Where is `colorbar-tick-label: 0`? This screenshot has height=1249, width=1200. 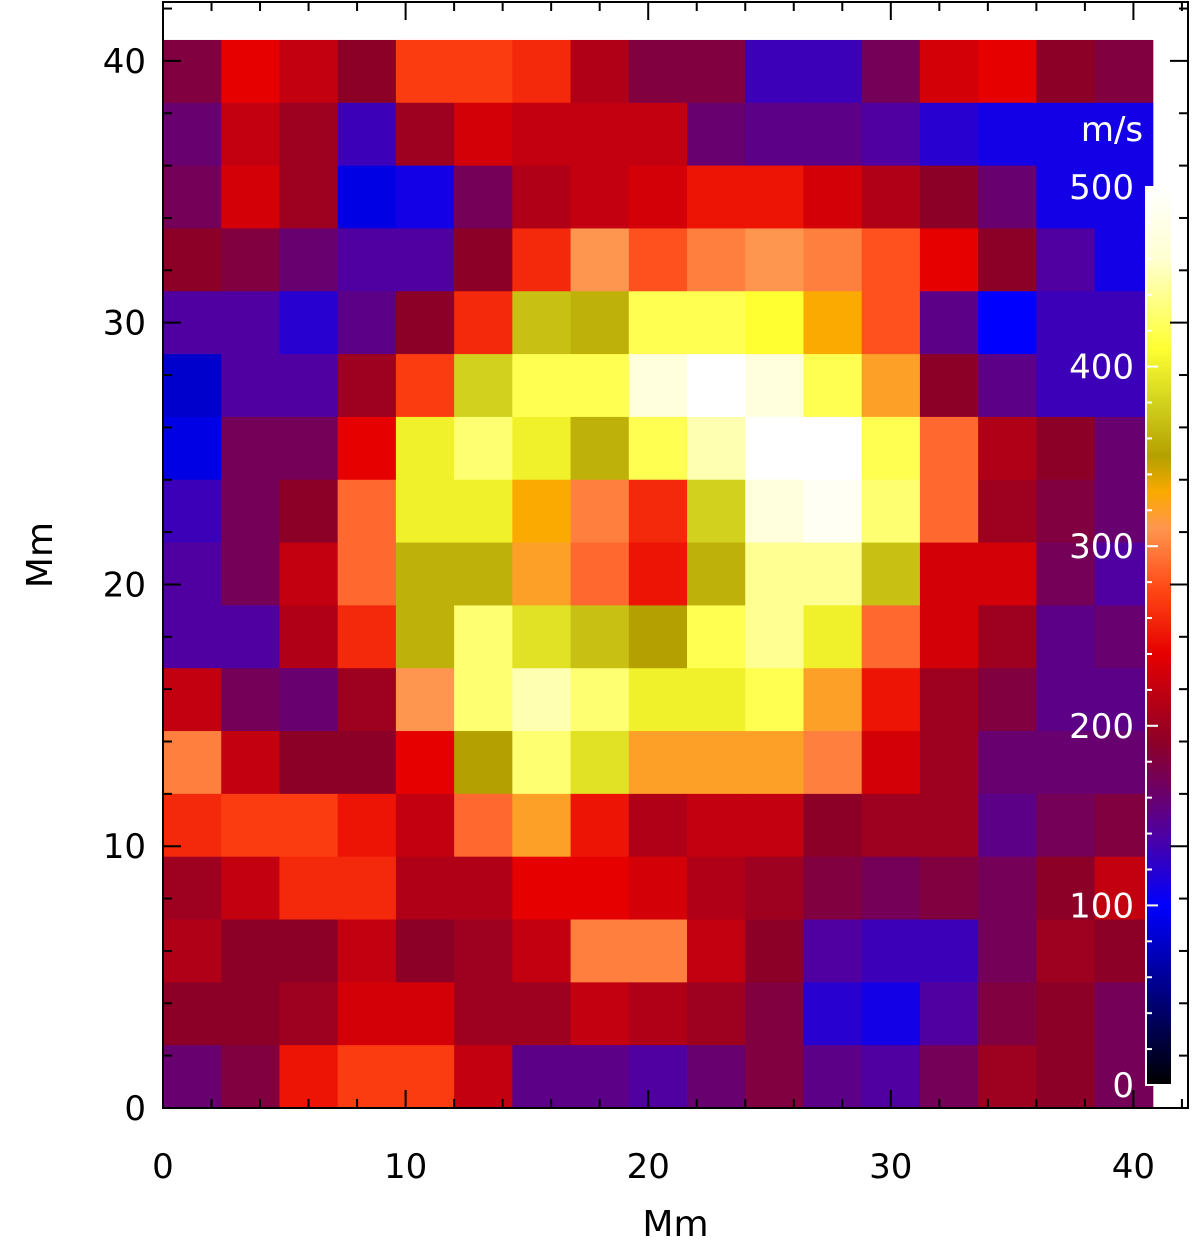
colorbar-tick-label: 0 is located at coordinates (1123, 1086).